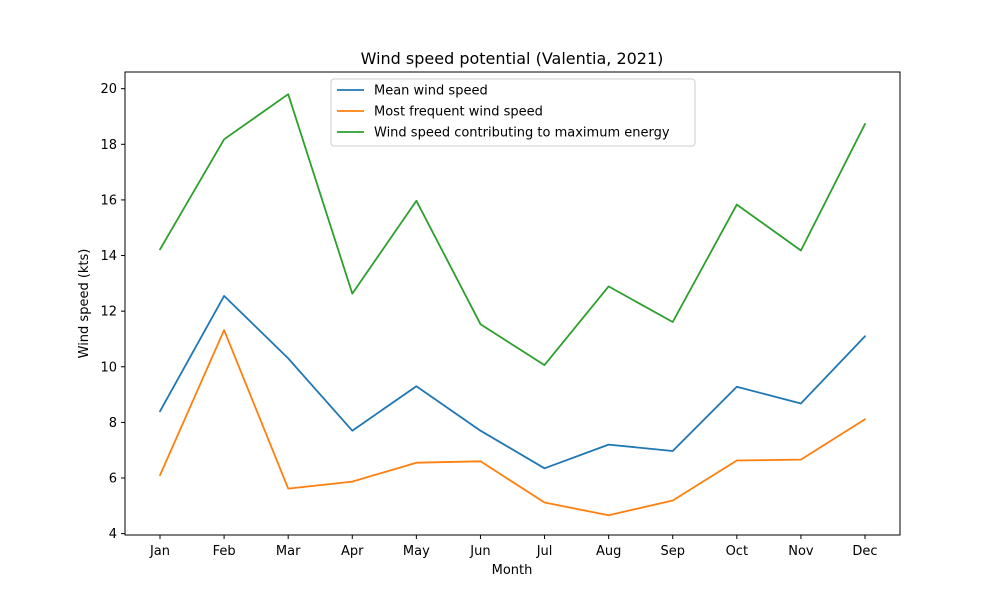 The width and height of the screenshot is (1000, 600). I want to click on x-tick-label: Aug, so click(608, 551).